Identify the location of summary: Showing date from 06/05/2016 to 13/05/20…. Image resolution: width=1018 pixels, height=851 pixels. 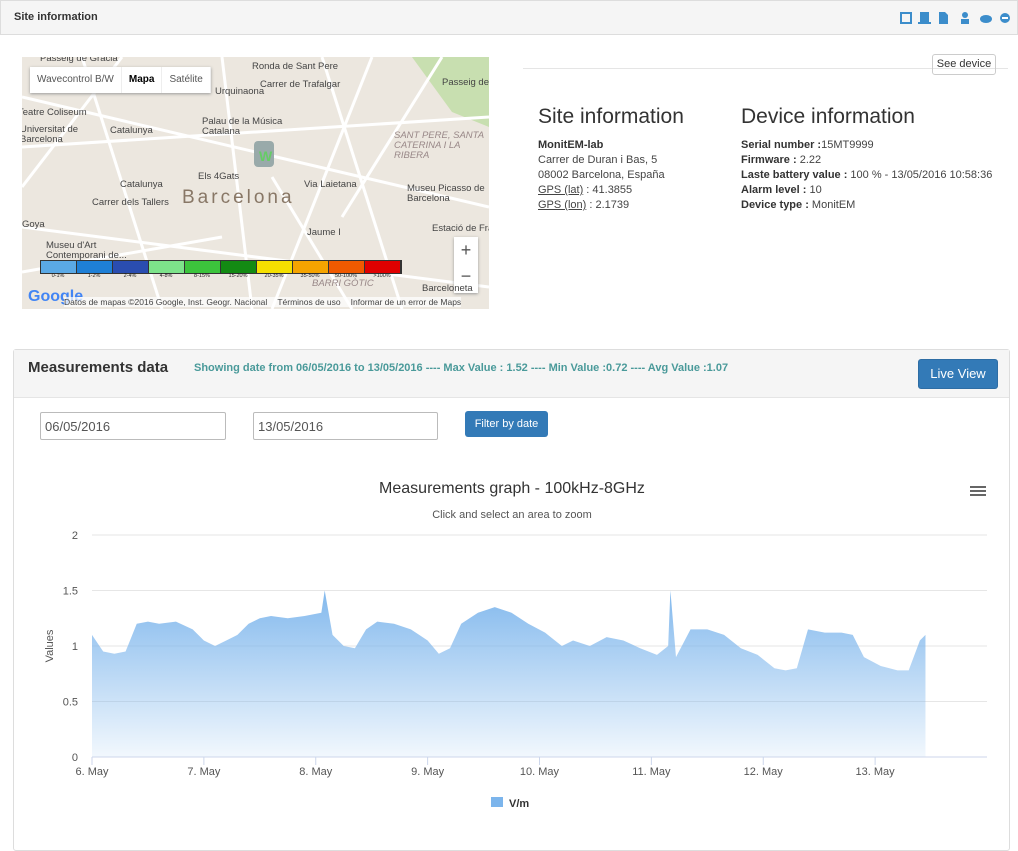
(461, 368).